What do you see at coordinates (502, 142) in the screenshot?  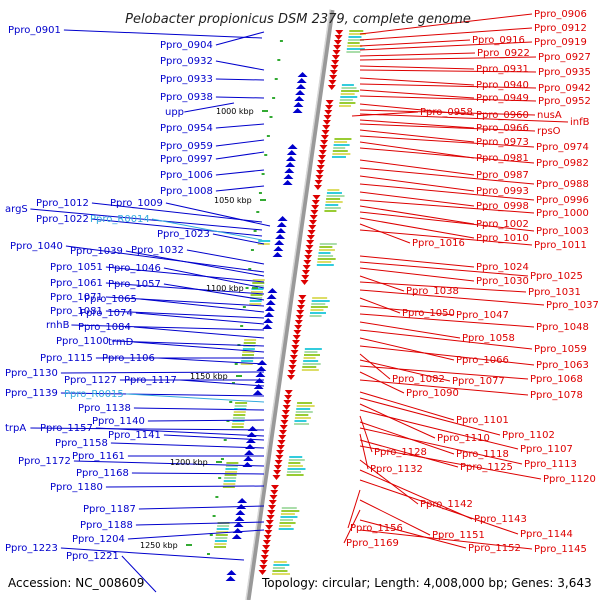 I see `right-gene-label: Ppro_0973` at bounding box center [502, 142].